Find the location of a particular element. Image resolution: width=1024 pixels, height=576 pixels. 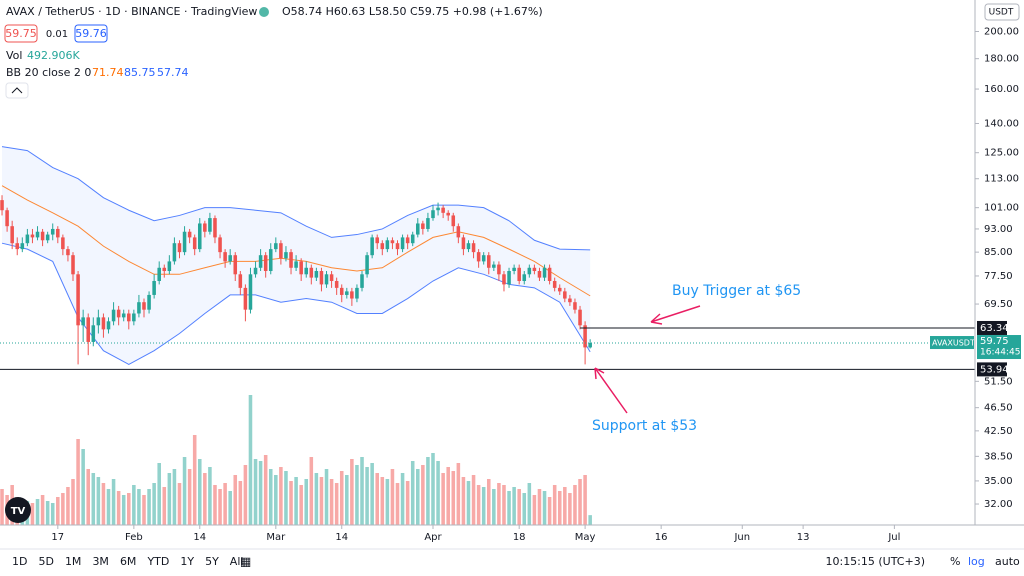

date-range-icon: ▦ is located at coordinates (245, 562).